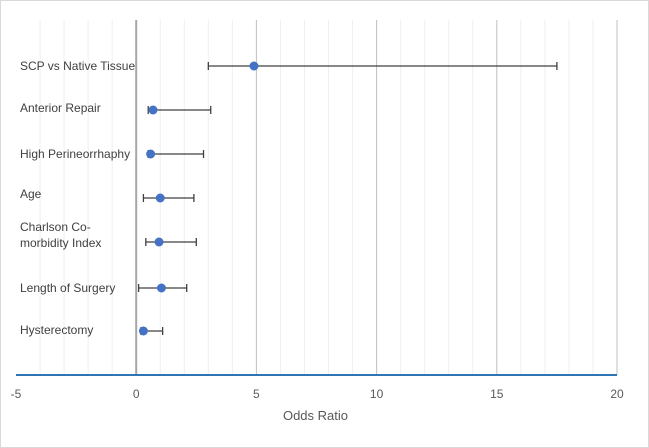 The width and height of the screenshot is (649, 448). I want to click on x-tick-label: 10, so click(377, 394).